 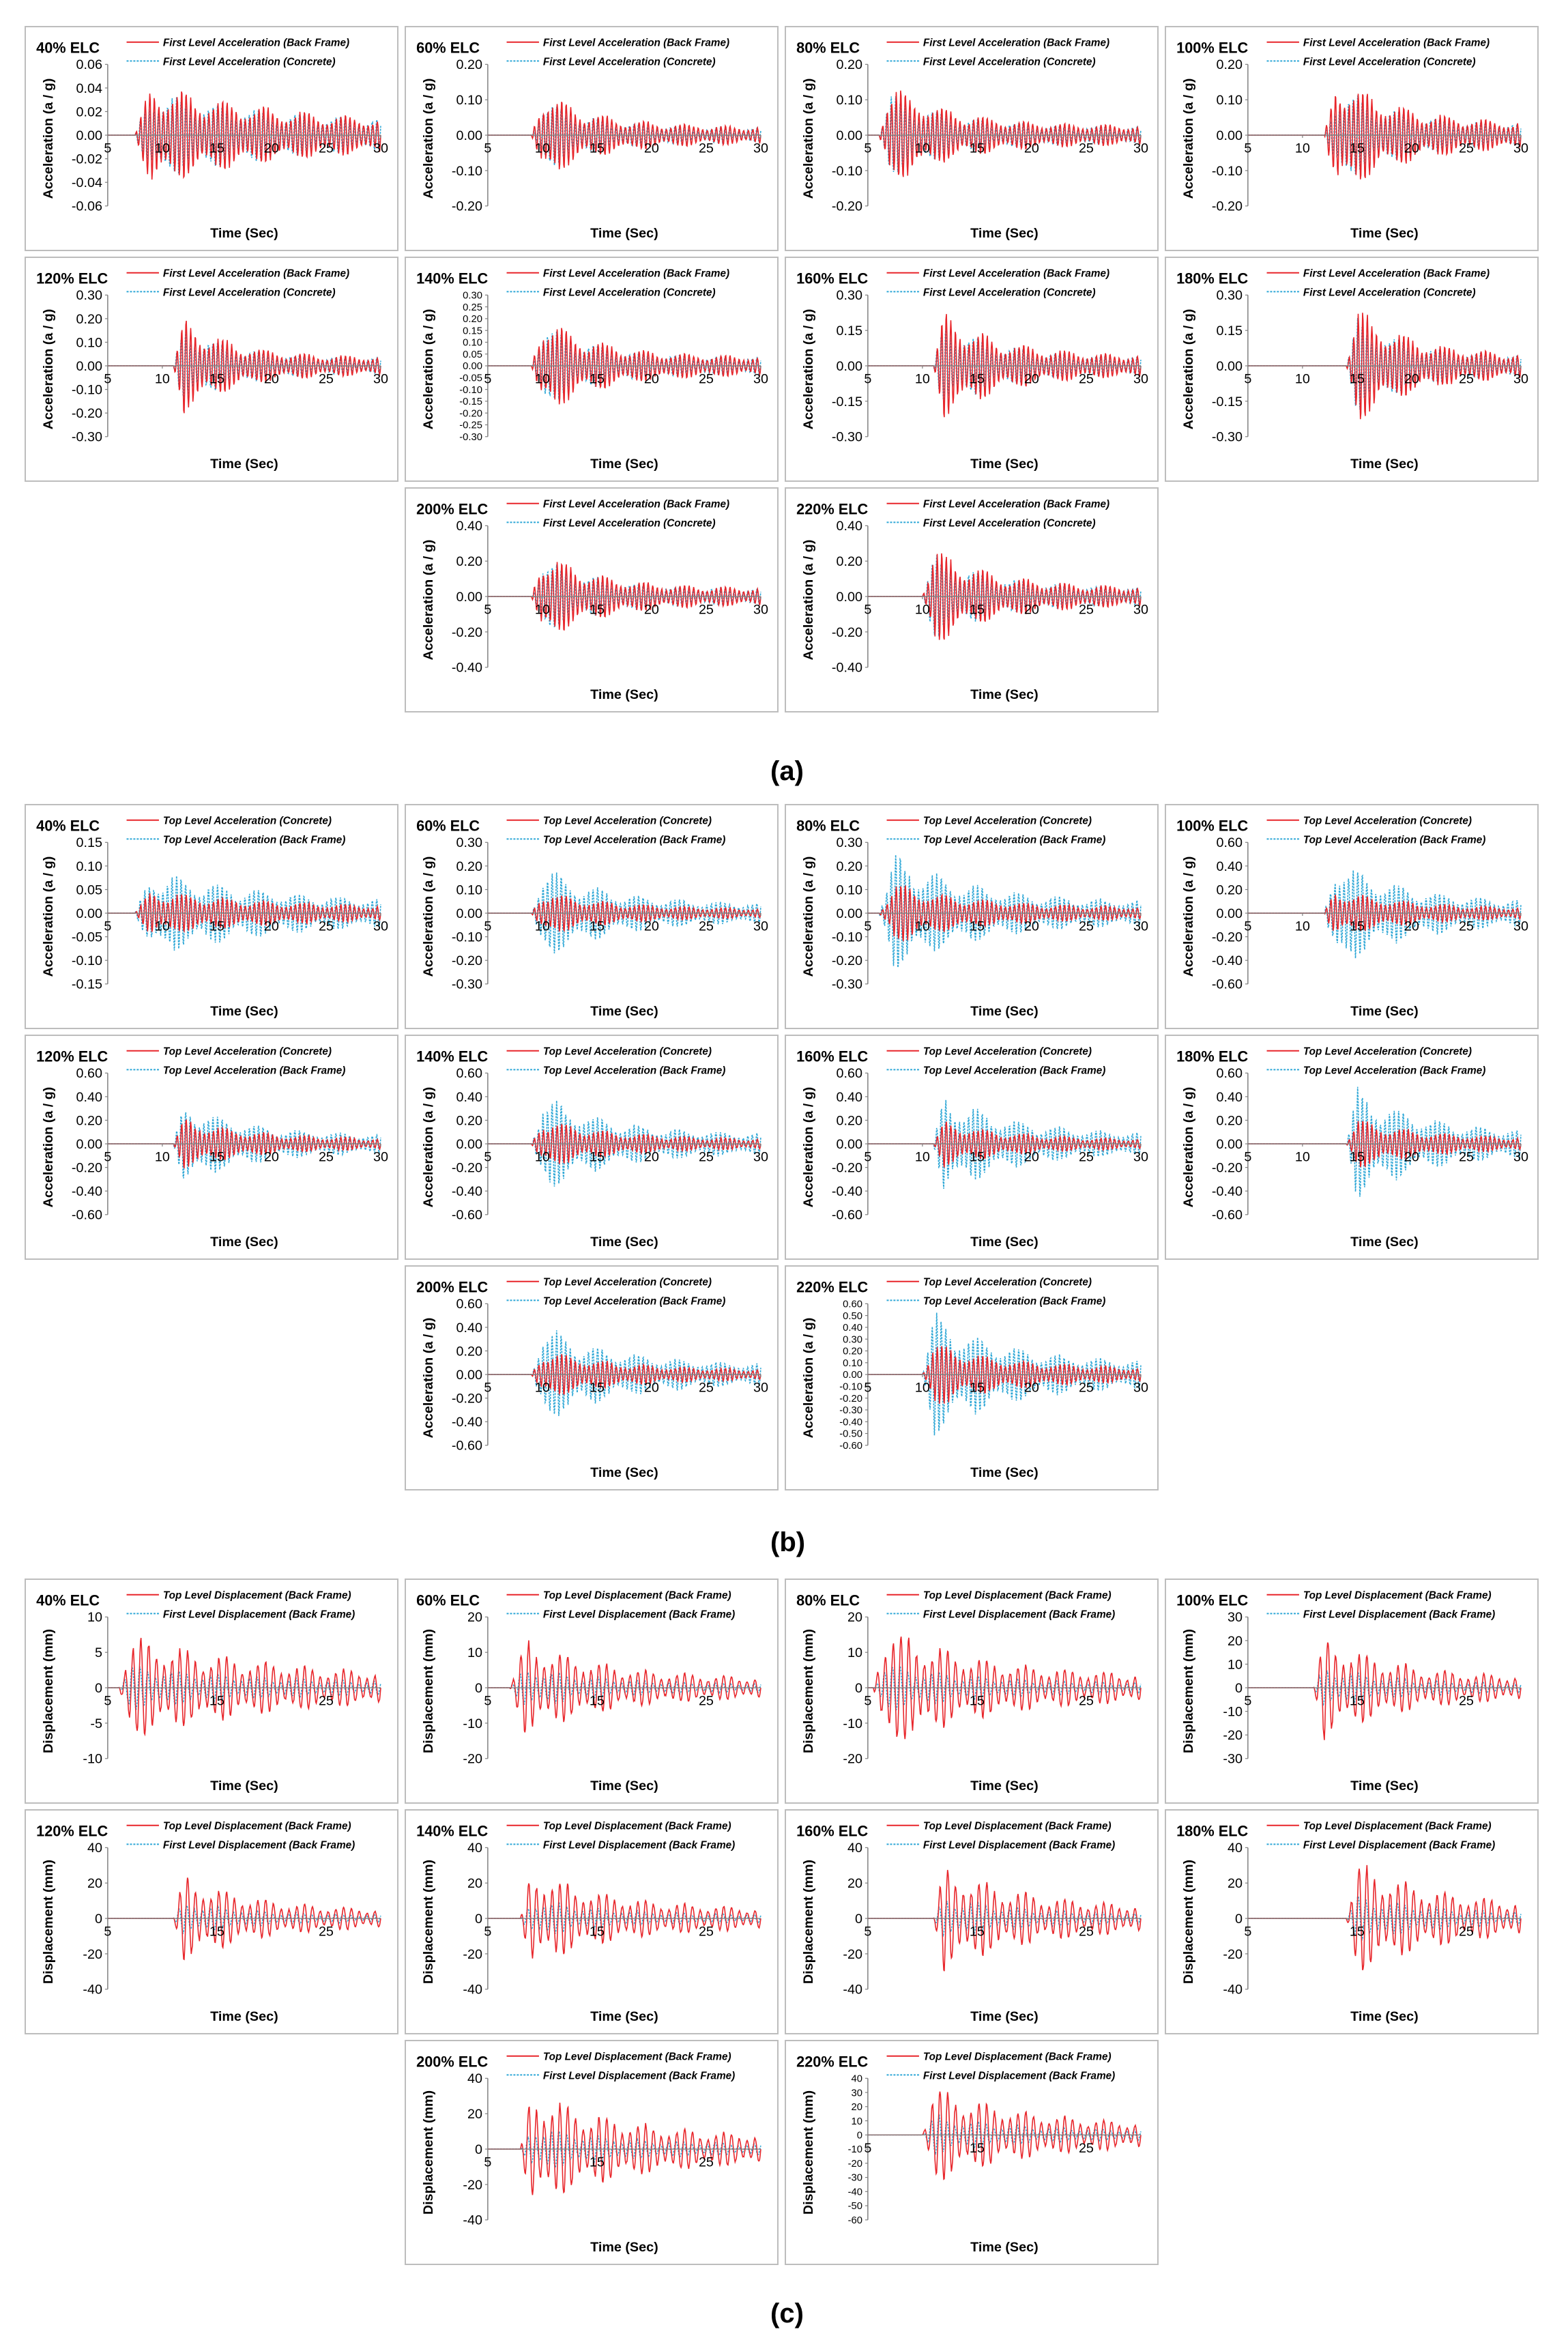 What do you see at coordinates (467, 1192) in the screenshot?
I see `y-tick-label: -0.40` at bounding box center [467, 1192].